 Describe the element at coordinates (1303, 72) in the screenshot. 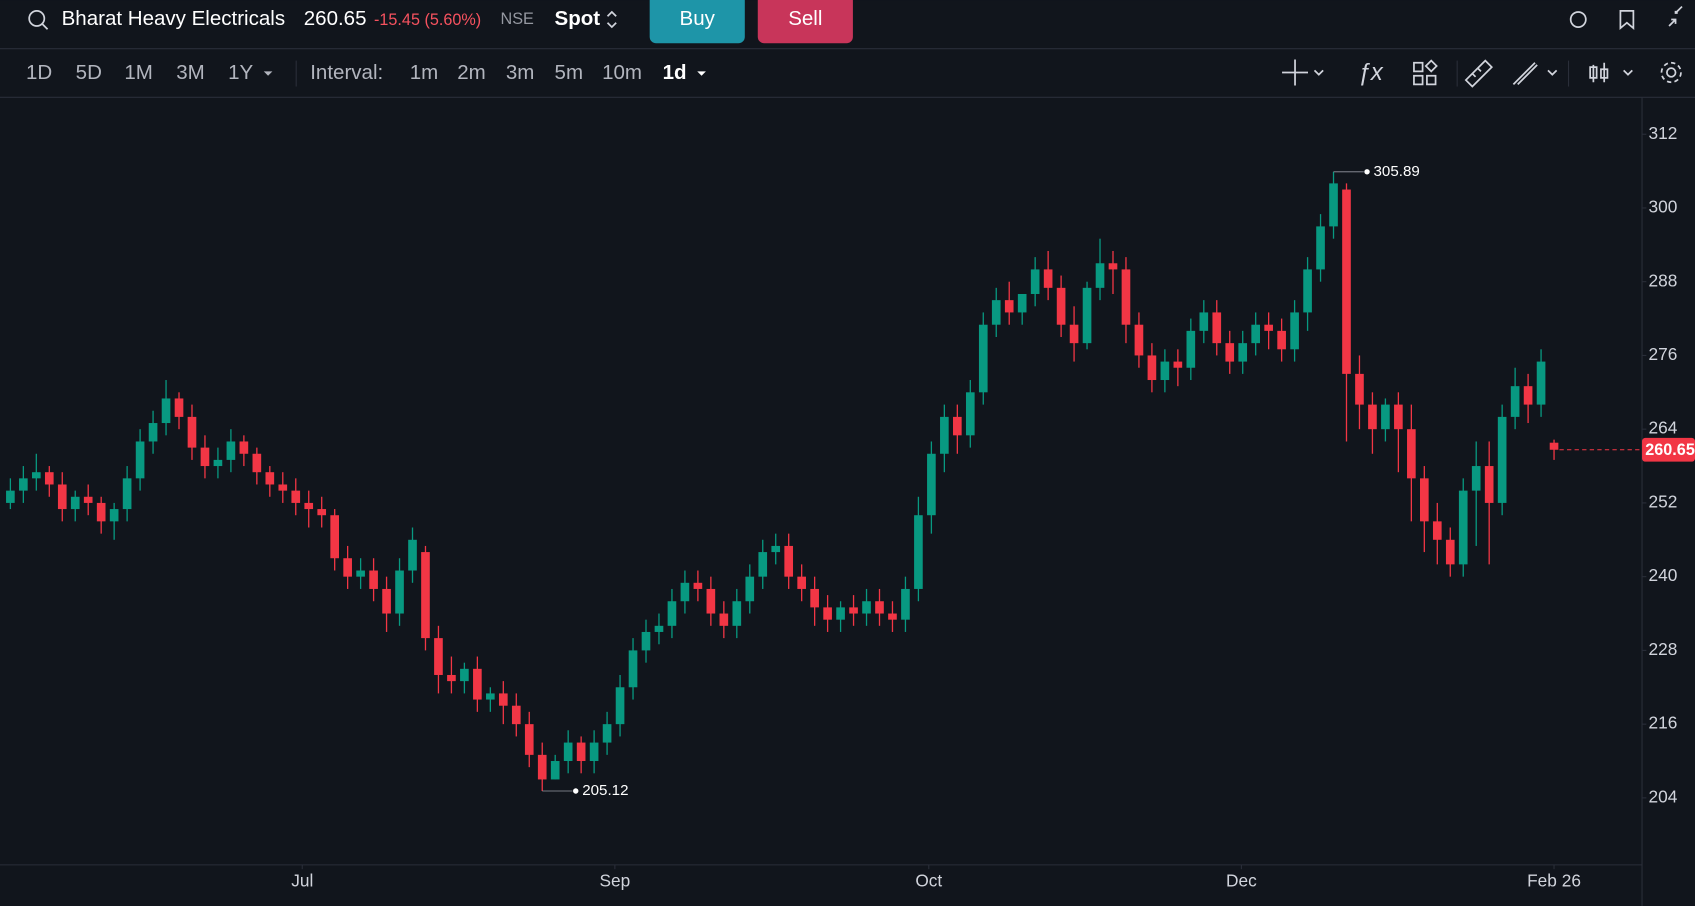

I see `crosshair-tool` at that location.